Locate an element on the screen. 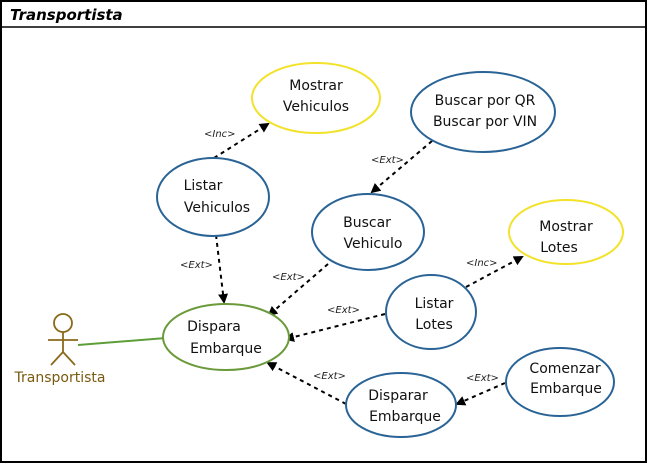 The width and height of the screenshot is (648, 464). ext-arrow-comenzar-to-disparar is located at coordinates (480, 394).